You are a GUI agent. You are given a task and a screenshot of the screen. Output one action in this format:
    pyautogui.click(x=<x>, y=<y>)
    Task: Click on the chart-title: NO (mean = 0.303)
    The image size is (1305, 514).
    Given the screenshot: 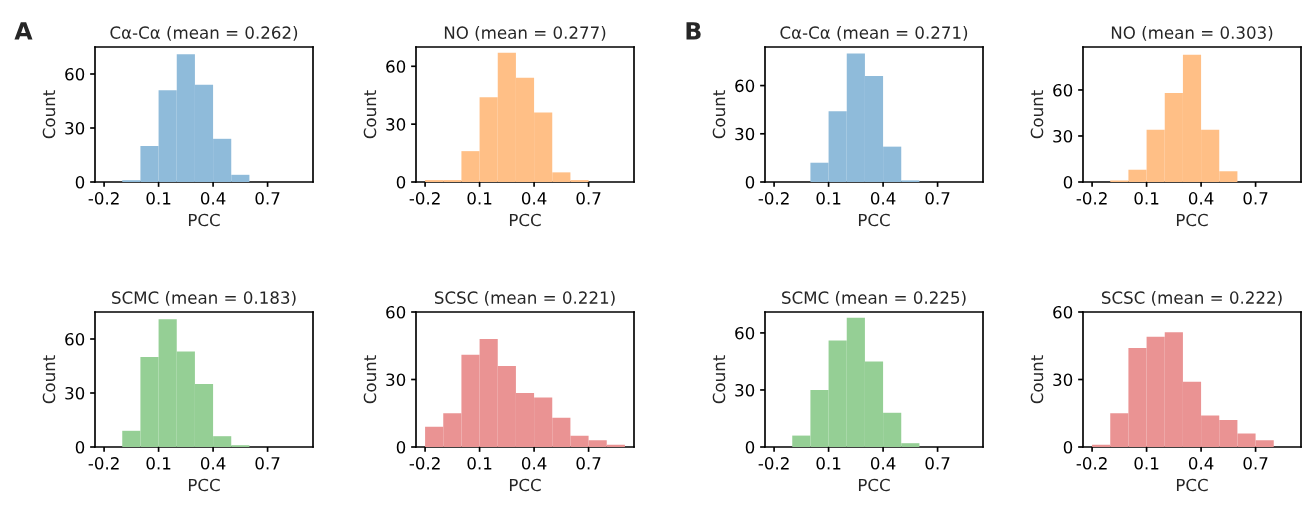 What is the action you would take?
    pyautogui.click(x=1192, y=33)
    